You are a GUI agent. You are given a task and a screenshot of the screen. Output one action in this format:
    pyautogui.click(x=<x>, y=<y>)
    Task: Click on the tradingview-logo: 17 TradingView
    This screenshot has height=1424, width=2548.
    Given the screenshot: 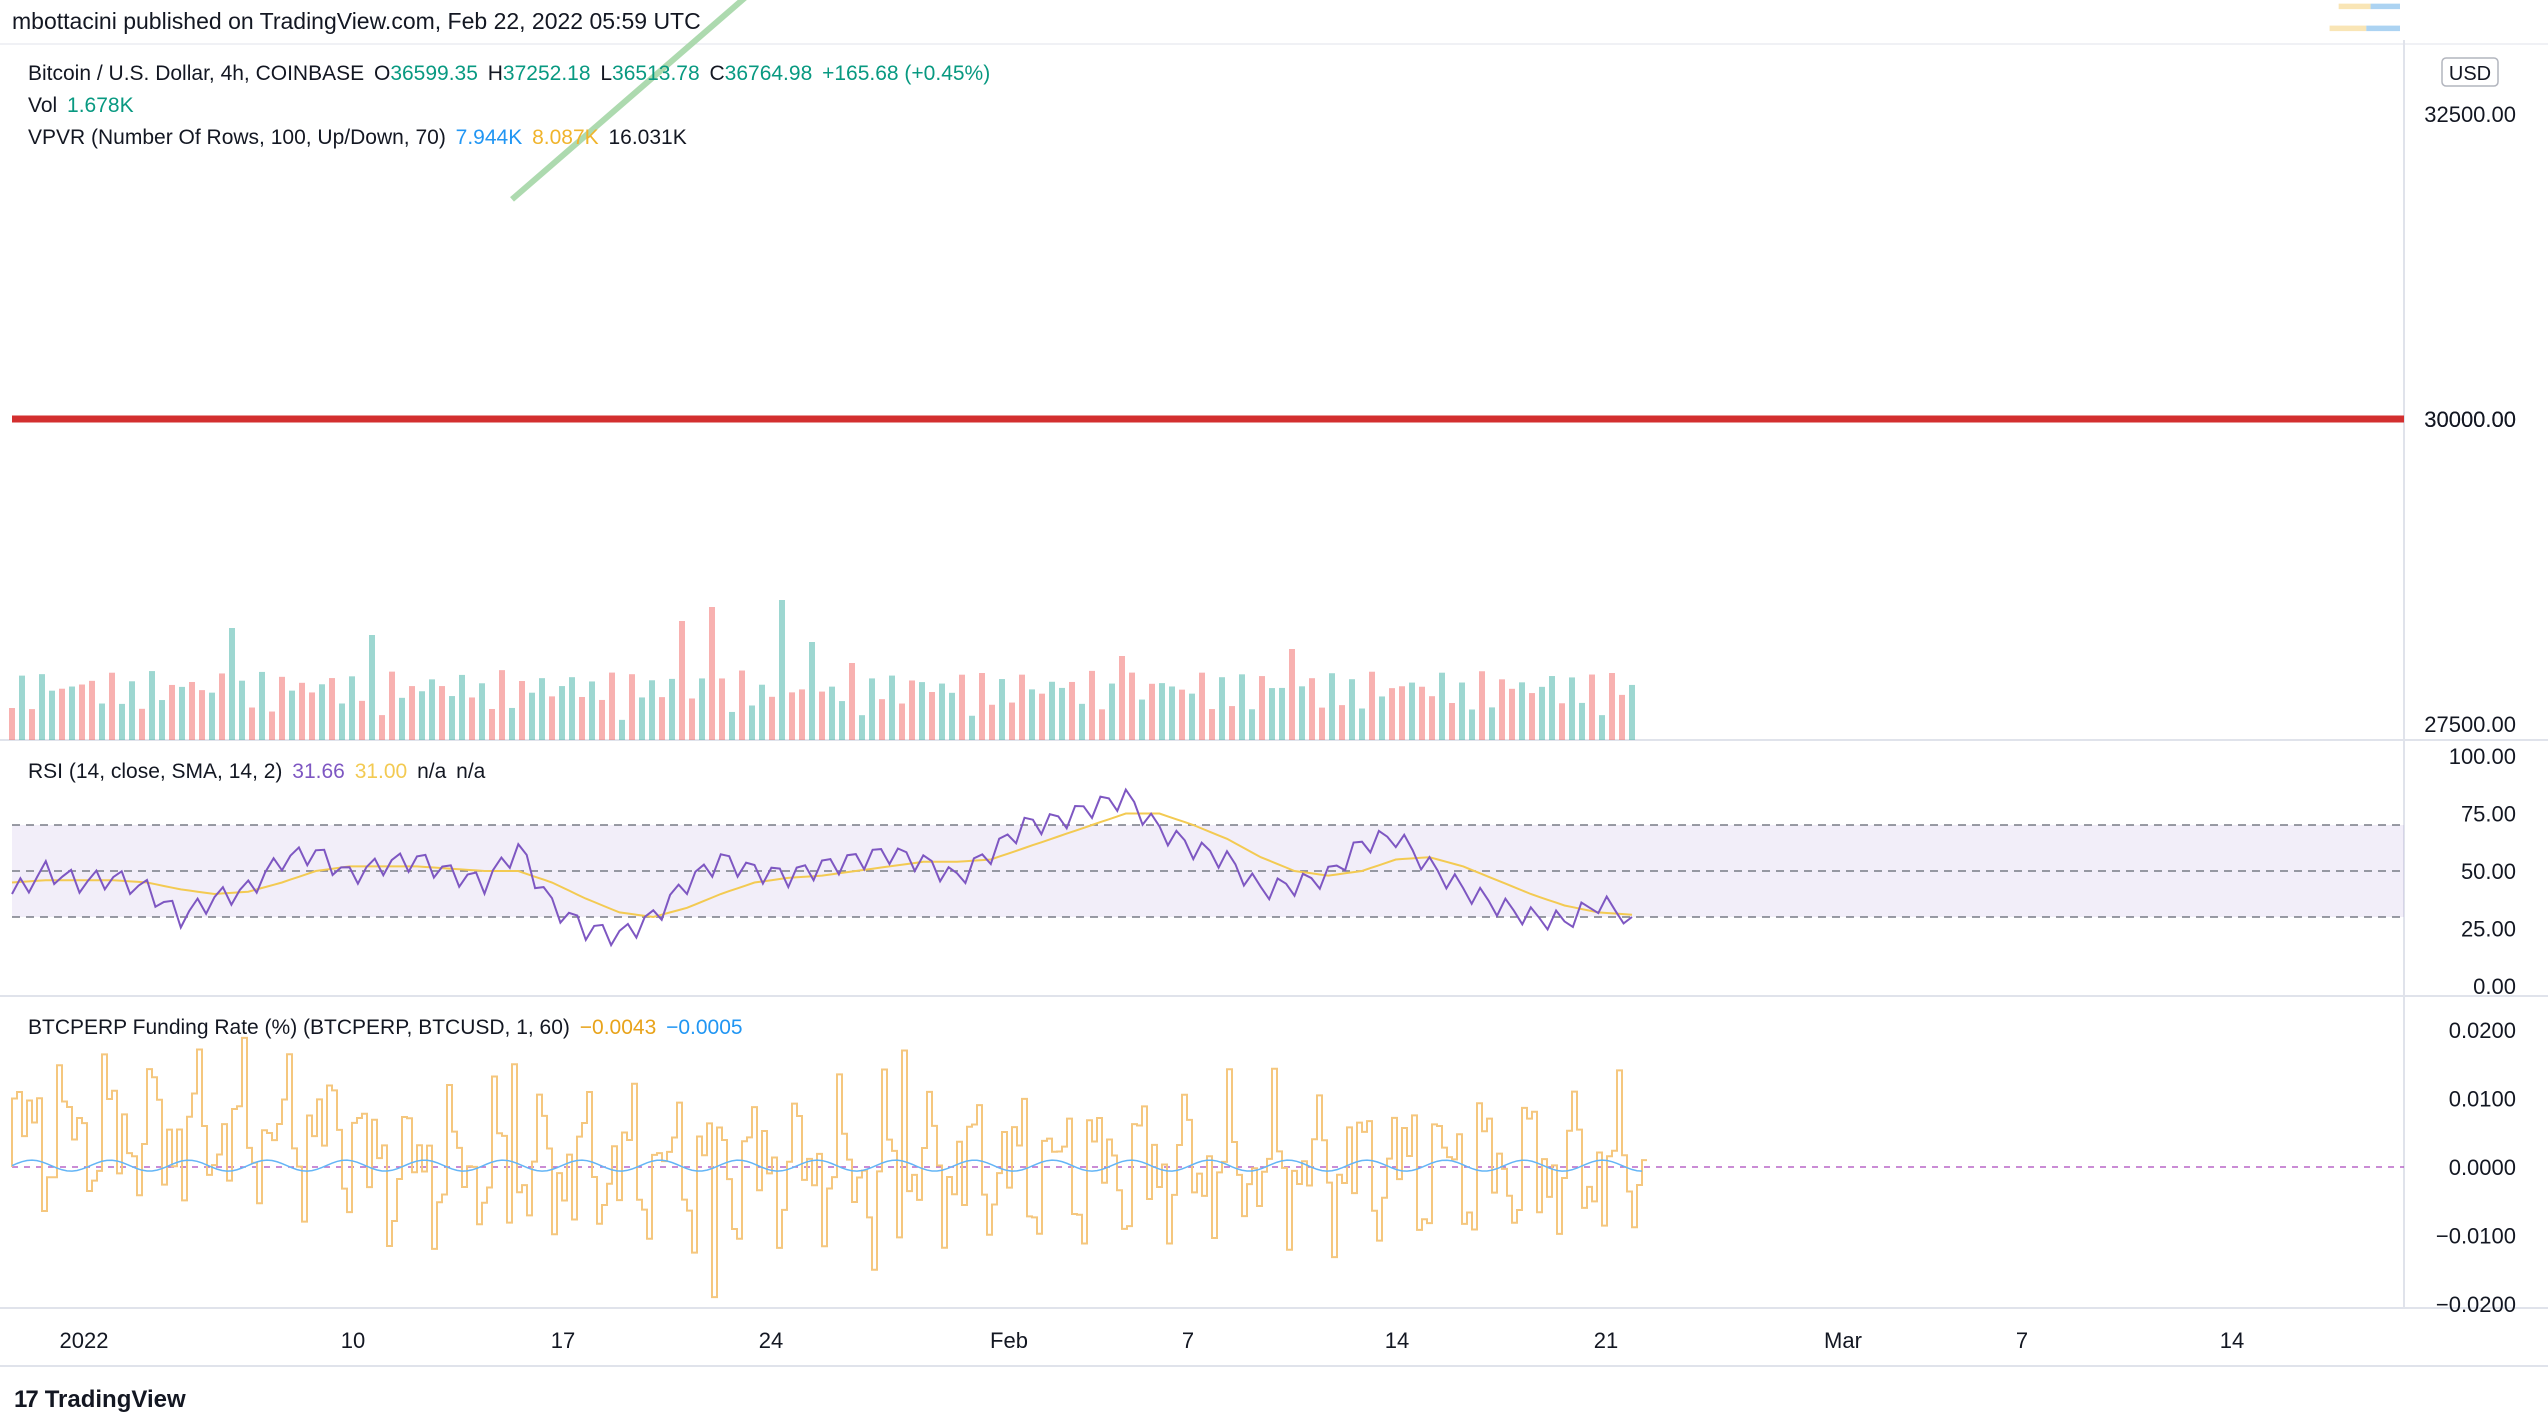 What is the action you would take?
    pyautogui.click(x=100, y=1400)
    